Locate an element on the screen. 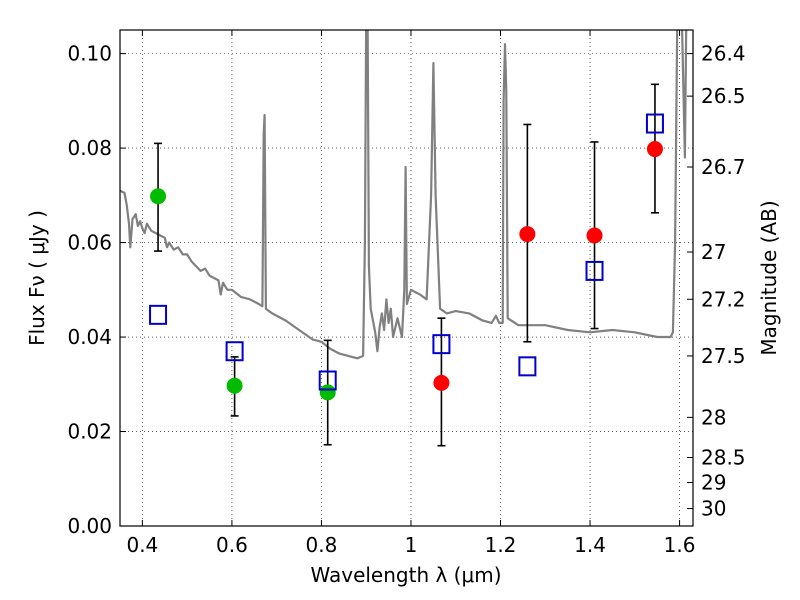 The width and height of the screenshot is (800, 600). y2-tick-label: 29 is located at coordinates (713, 483).